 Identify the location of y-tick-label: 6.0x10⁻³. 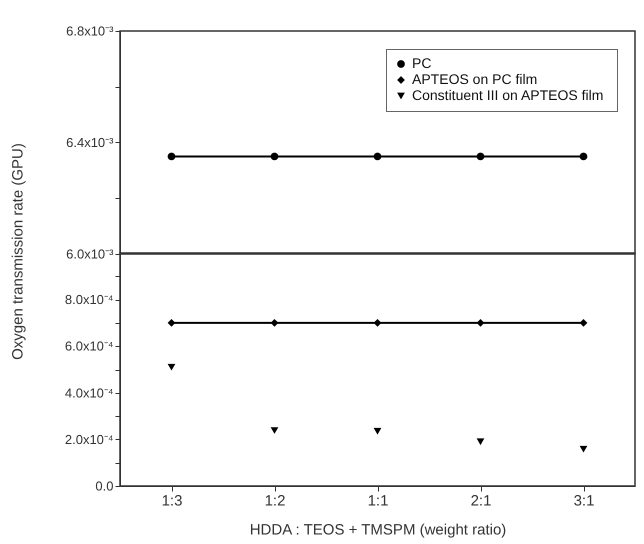
(90, 254).